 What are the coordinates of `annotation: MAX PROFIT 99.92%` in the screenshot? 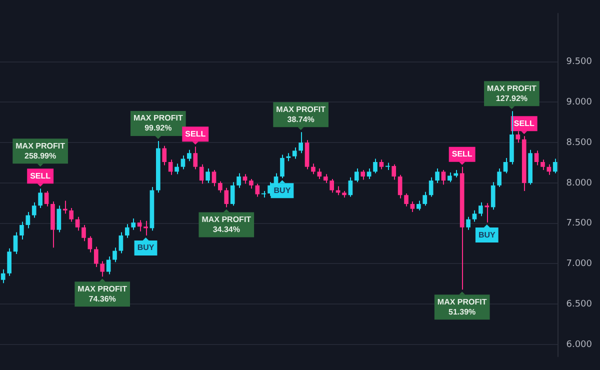 It's located at (158, 123).